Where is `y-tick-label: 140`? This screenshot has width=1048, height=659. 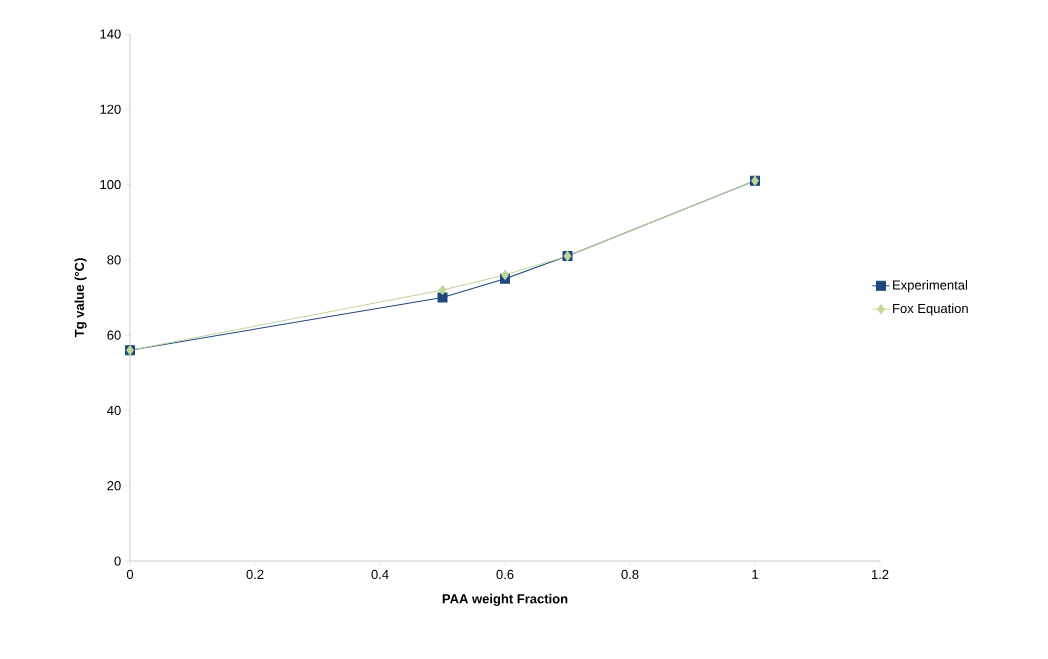
y-tick-label: 140 is located at coordinates (110, 34).